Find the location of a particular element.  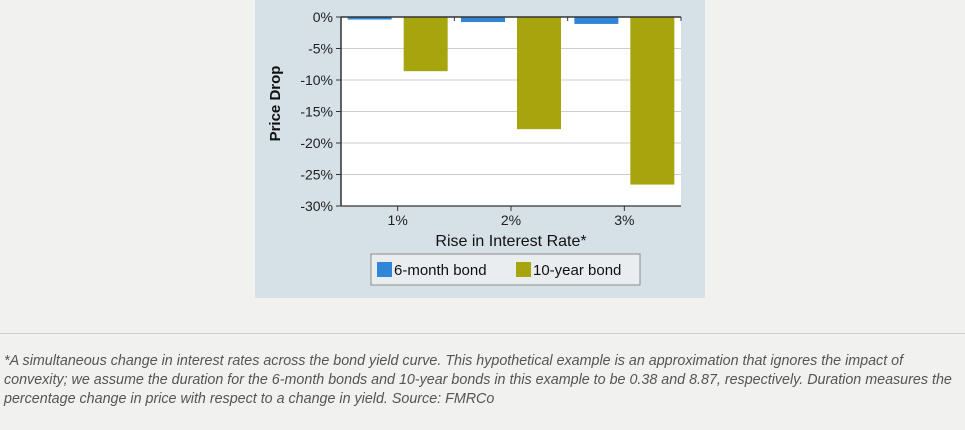

divider is located at coordinates (482, 333).